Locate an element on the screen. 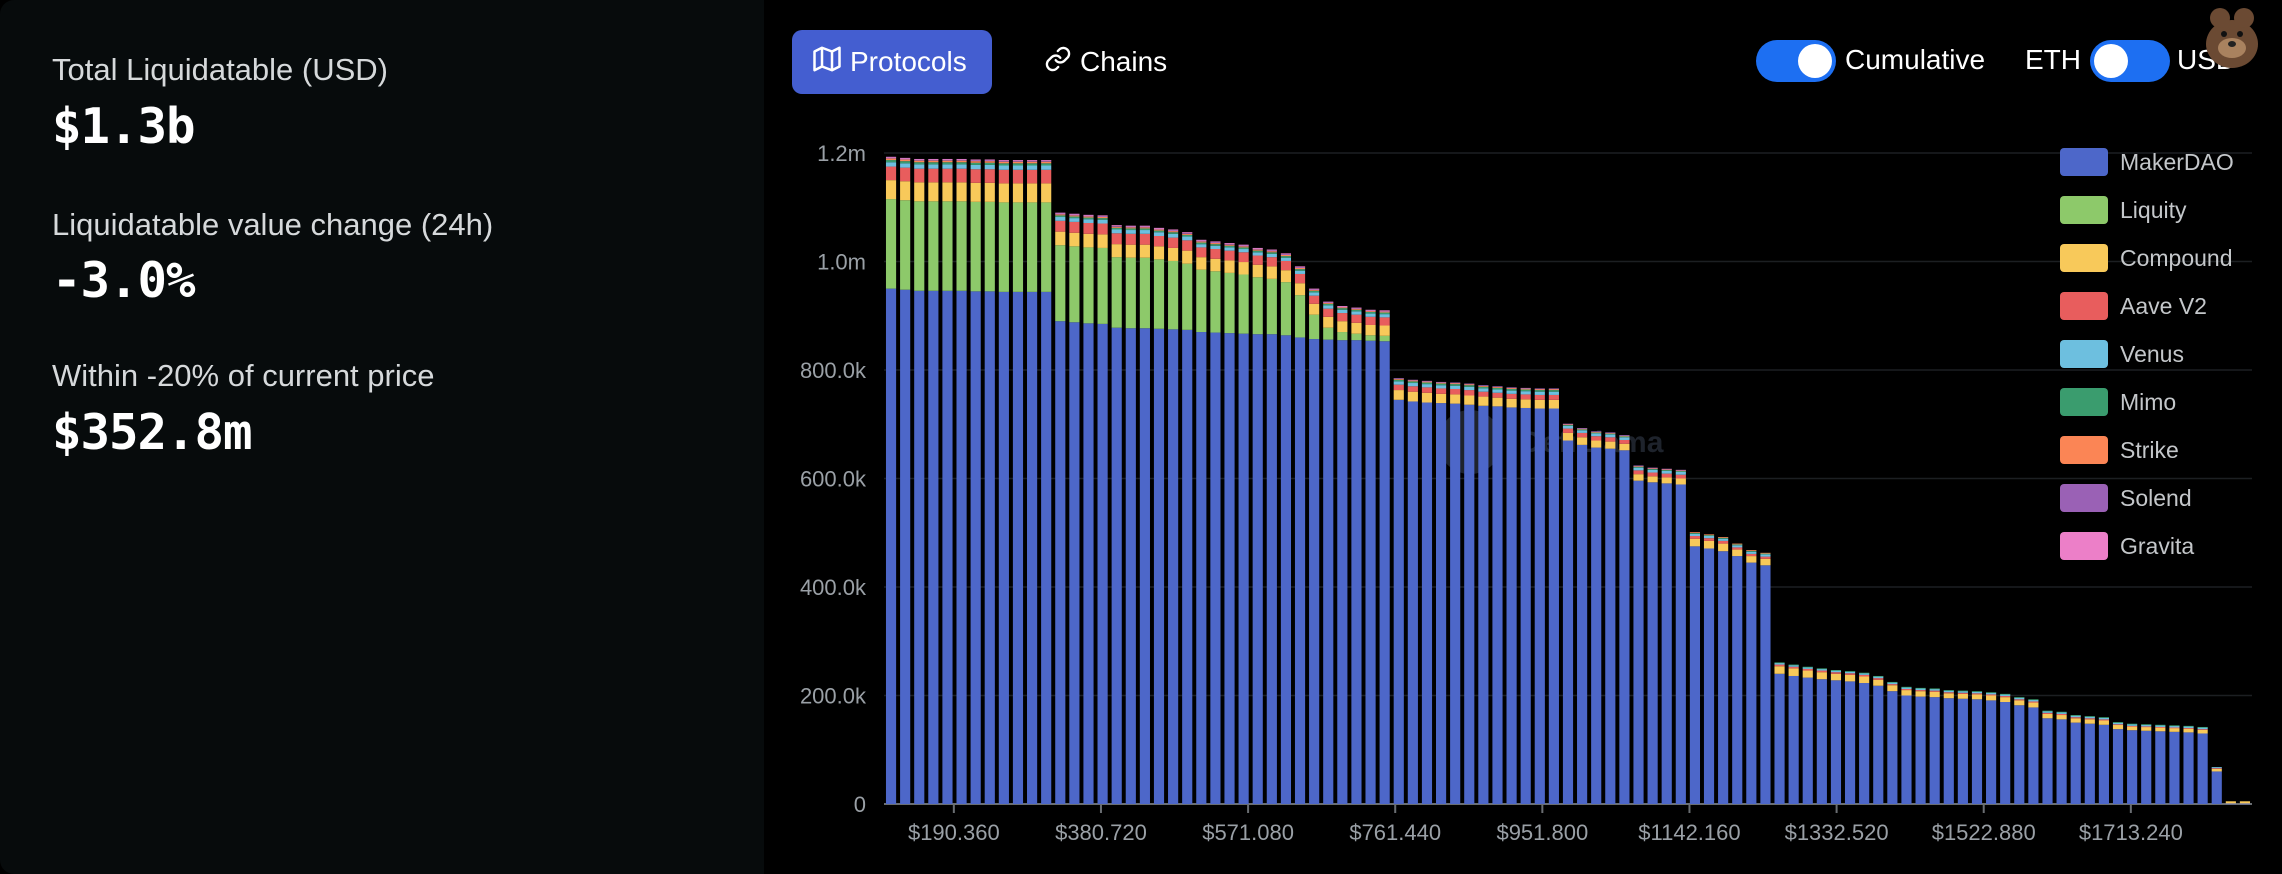 This screenshot has width=2282, height=874. currency-toggle is located at coordinates (2130, 61).